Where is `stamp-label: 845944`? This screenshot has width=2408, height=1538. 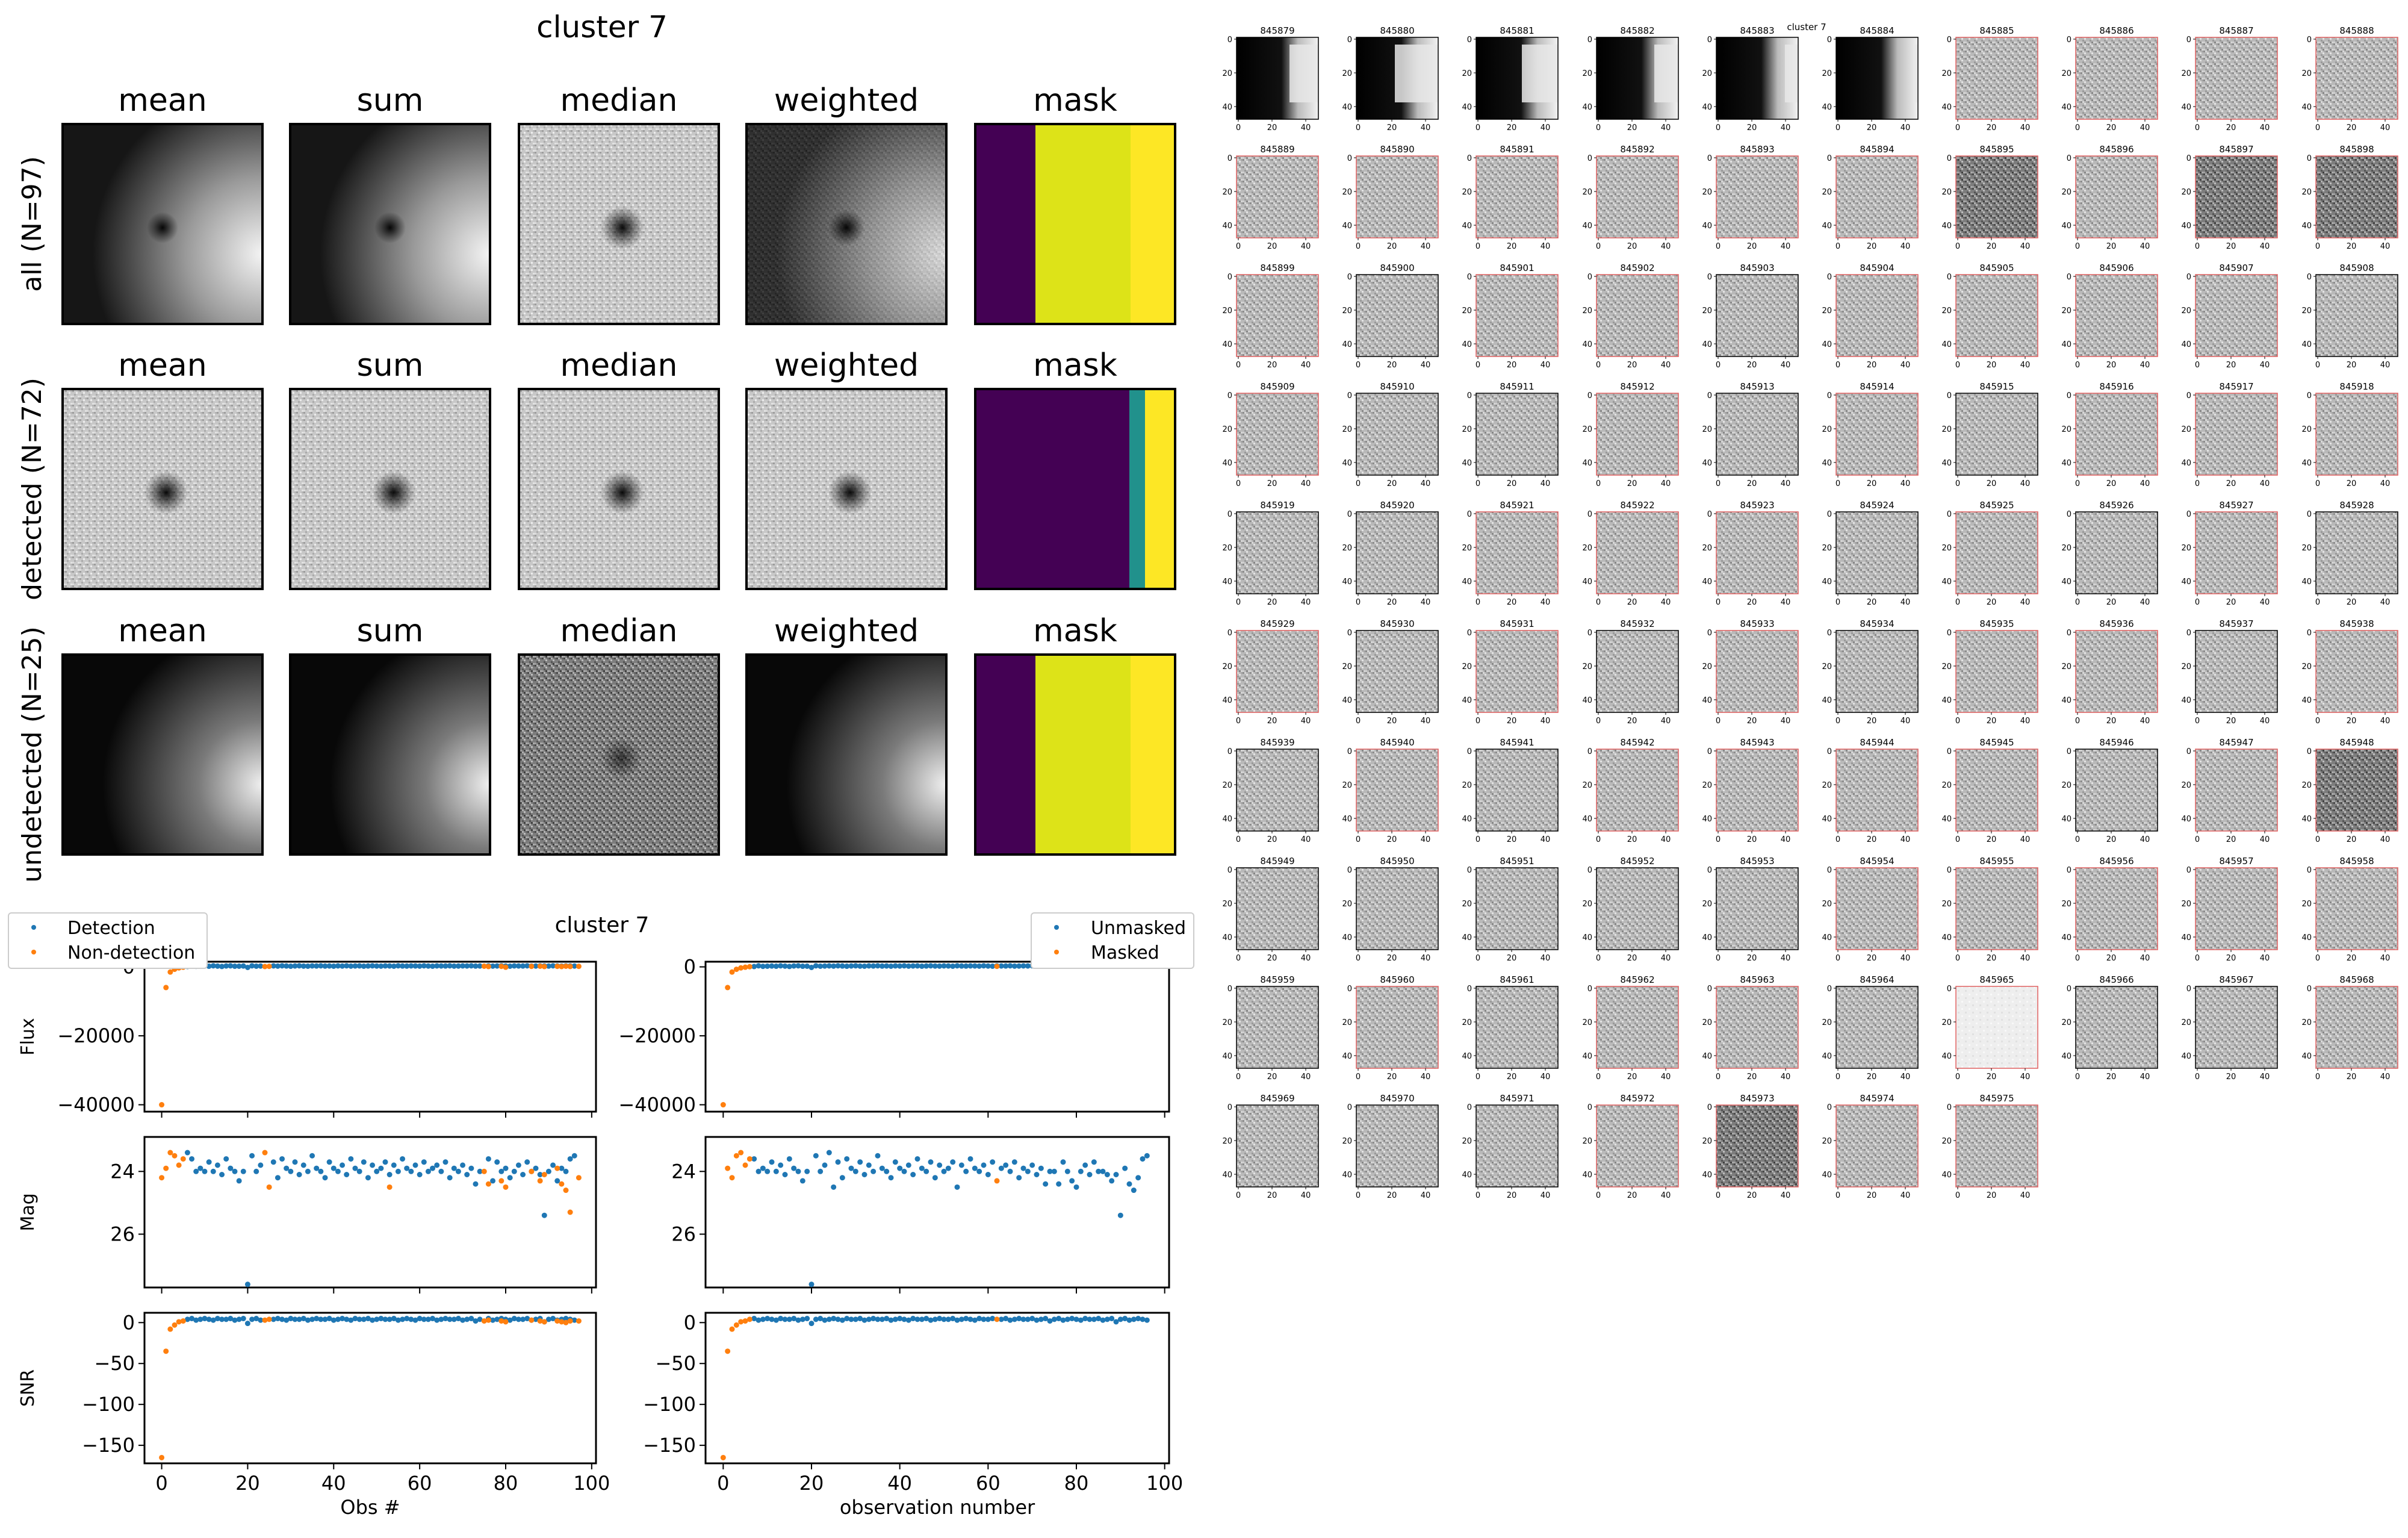
stamp-label: 845944 is located at coordinates (1877, 742).